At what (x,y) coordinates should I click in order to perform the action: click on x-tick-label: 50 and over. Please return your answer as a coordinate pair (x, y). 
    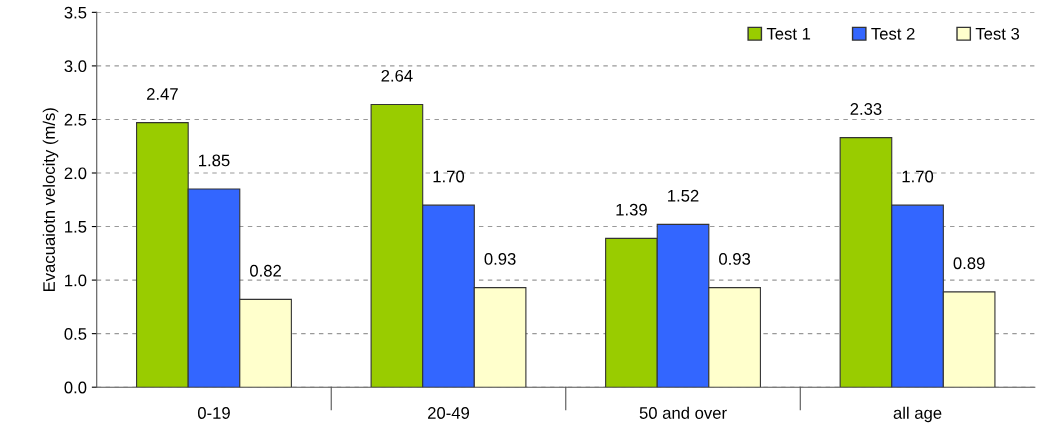
    Looking at the image, I should click on (683, 412).